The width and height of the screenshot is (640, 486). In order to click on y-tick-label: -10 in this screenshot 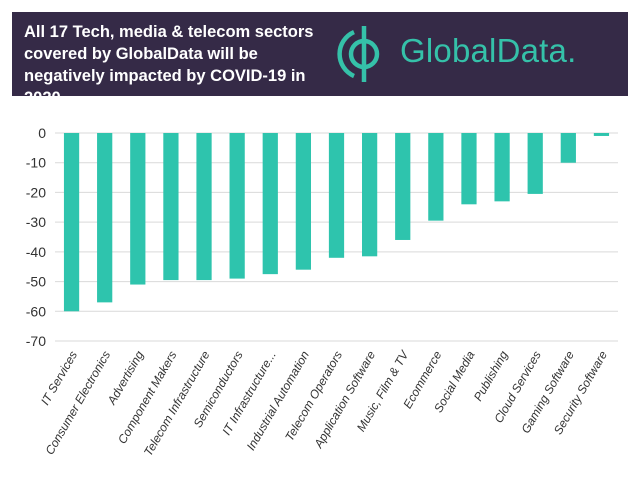, I will do `click(36, 163)`.